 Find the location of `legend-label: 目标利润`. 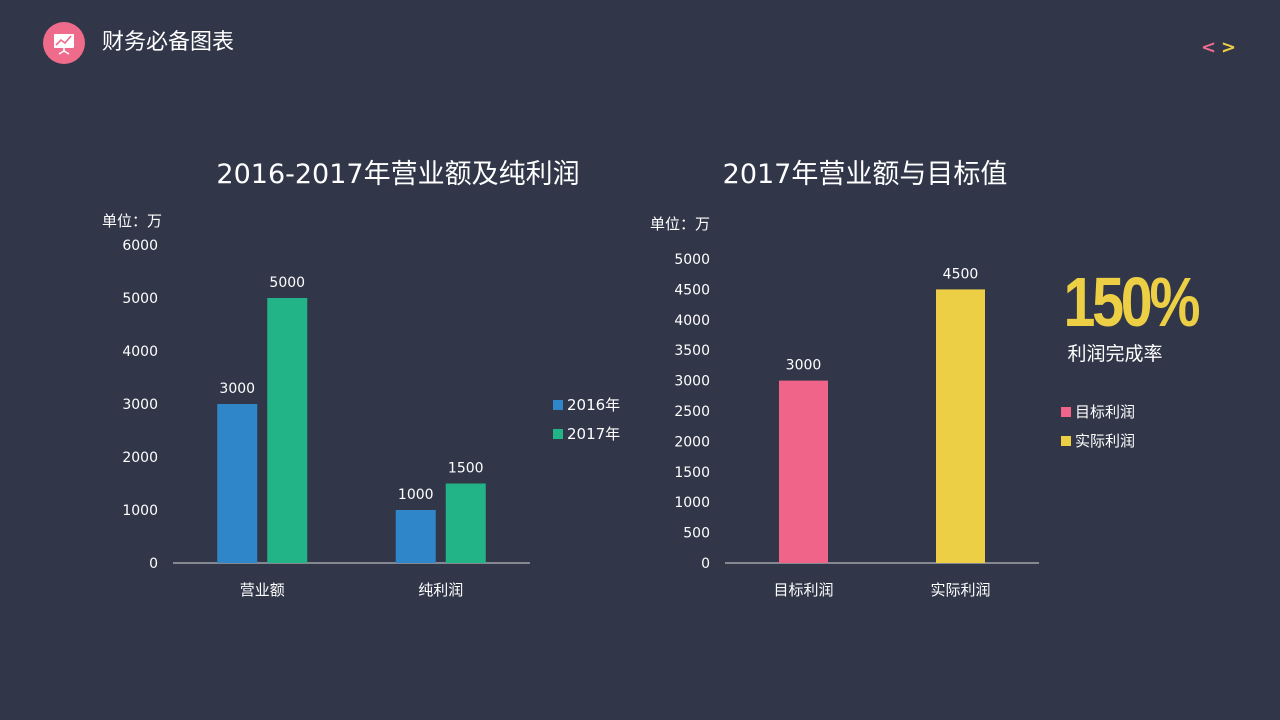

legend-label: 目标利润 is located at coordinates (1105, 412).